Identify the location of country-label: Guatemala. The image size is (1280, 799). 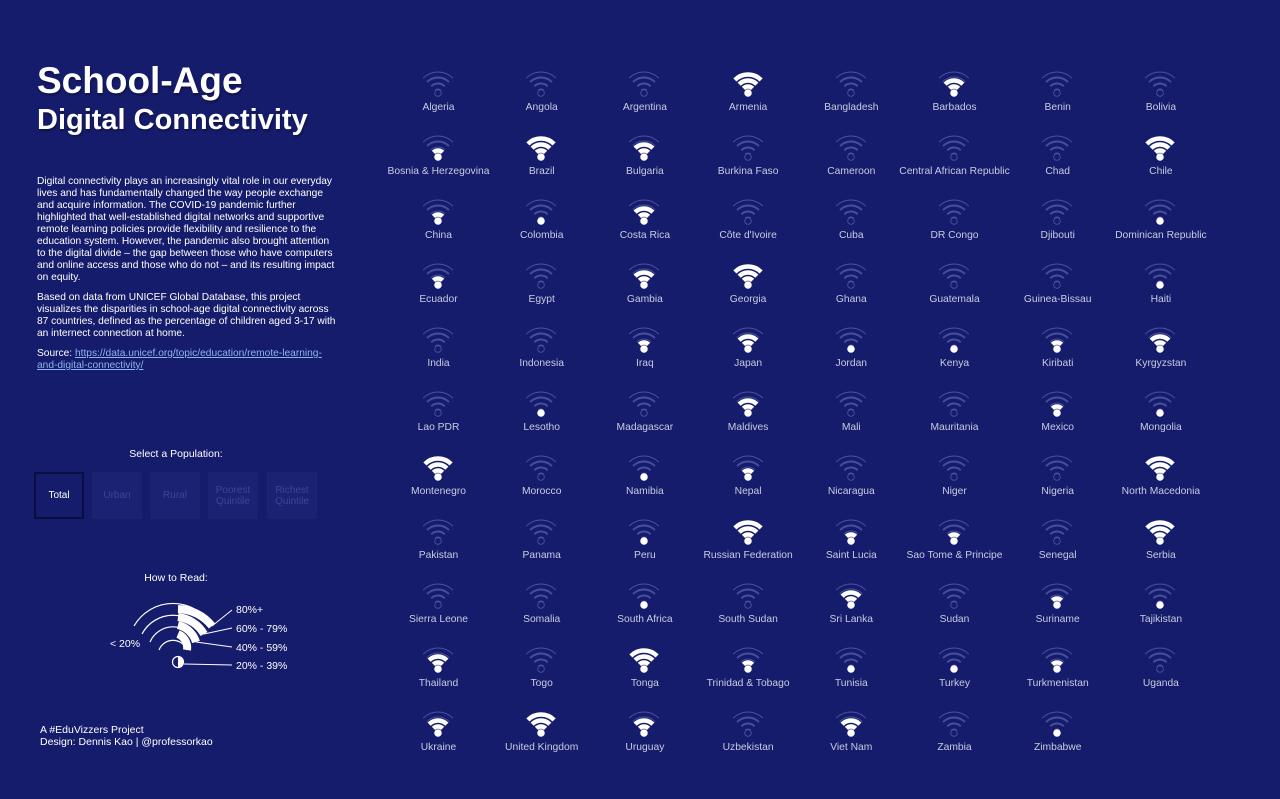
(954, 299).